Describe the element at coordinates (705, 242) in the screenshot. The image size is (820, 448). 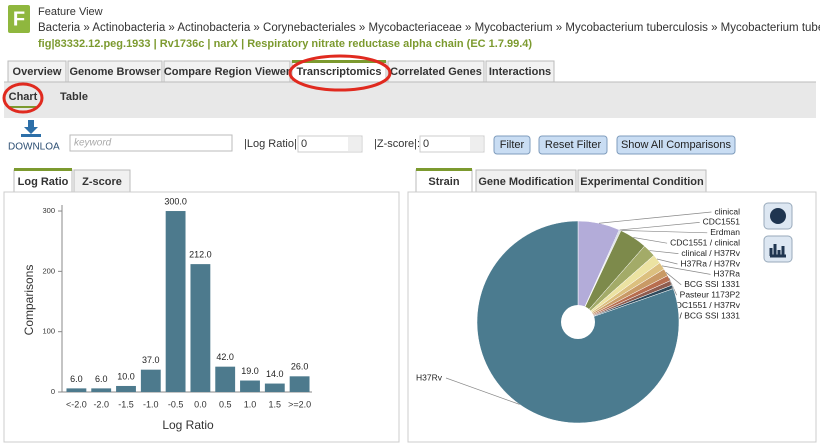
I see `slice-label: CDC1551 / clinical` at that location.